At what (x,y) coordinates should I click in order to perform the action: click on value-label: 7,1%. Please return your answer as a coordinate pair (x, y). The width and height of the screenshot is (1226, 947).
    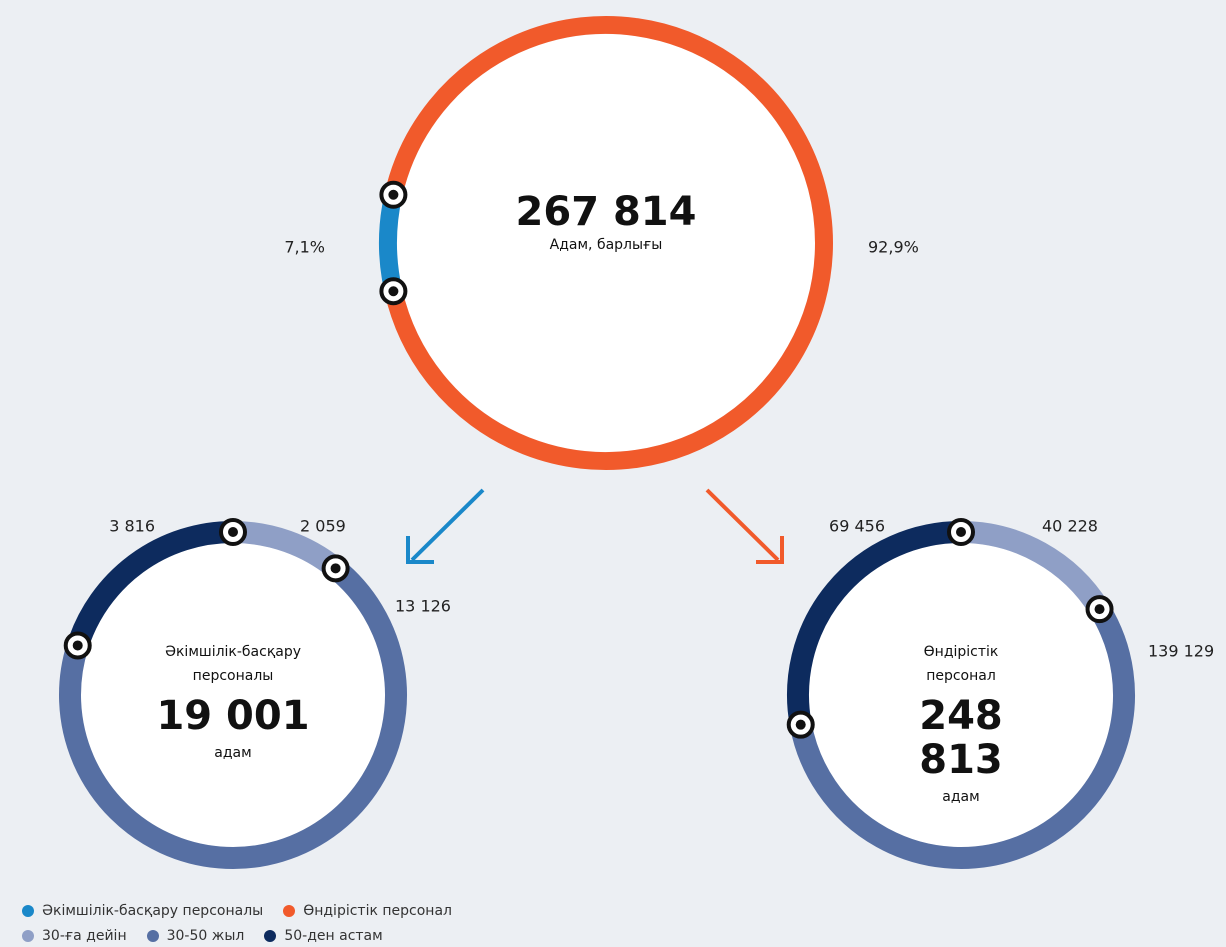
    Looking at the image, I should click on (304, 247).